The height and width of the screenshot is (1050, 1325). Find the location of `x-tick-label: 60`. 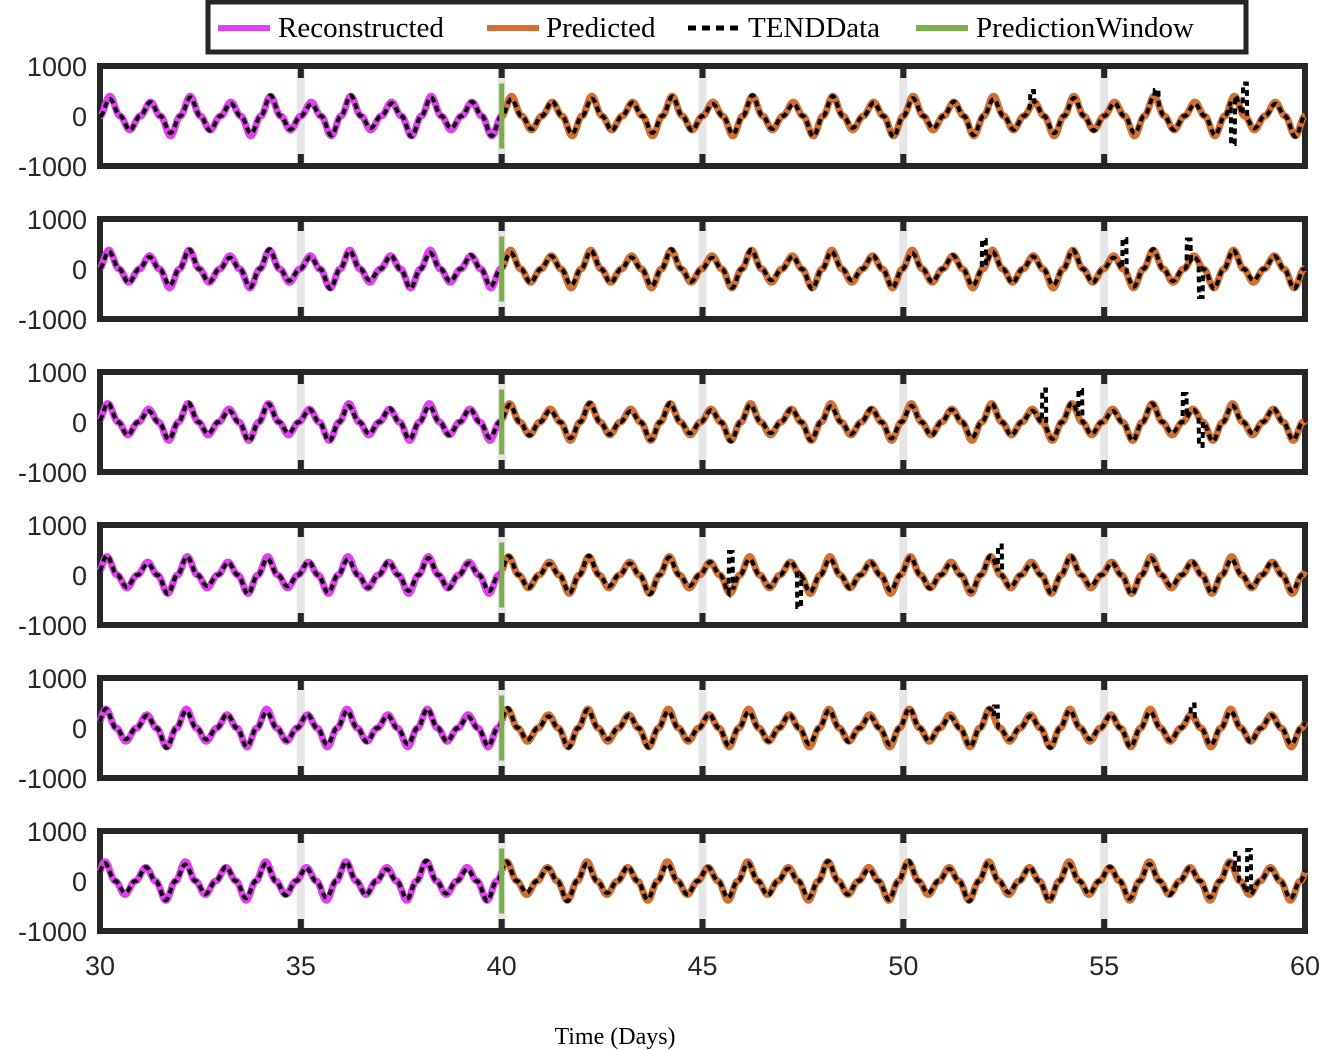

x-tick-label: 60 is located at coordinates (1305, 966).